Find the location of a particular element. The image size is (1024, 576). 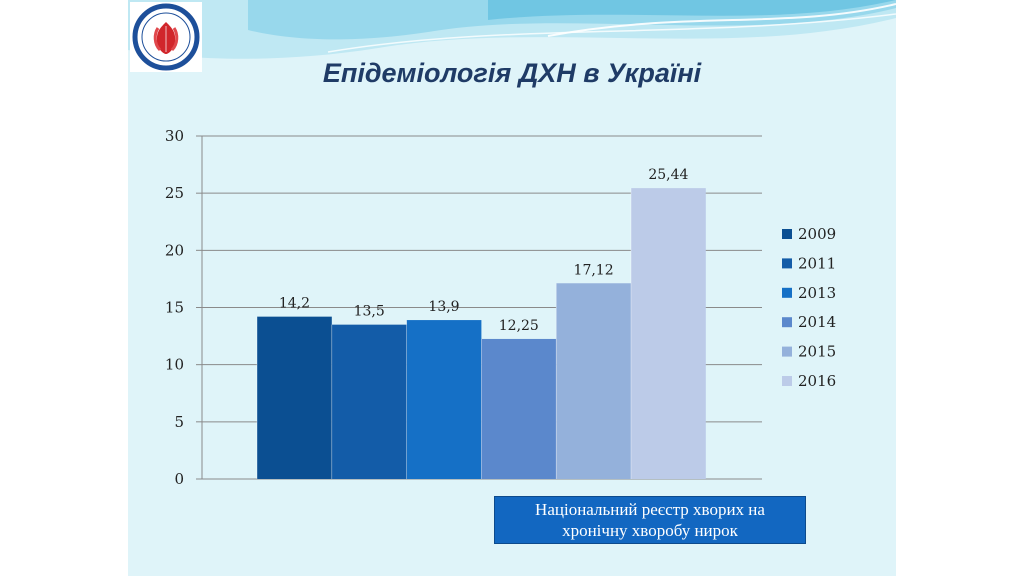

legend-label-2011: 2011 is located at coordinates (817, 263).